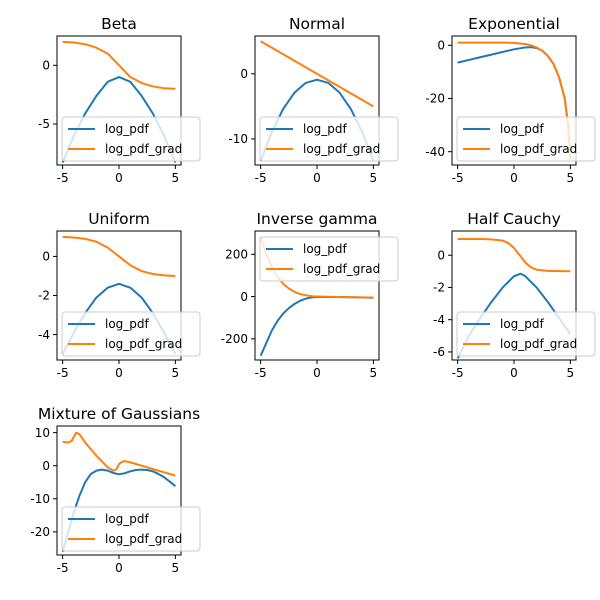 Image resolution: width=600 pixels, height=600 pixels. Describe the element at coordinates (234, 339) in the screenshot. I see `y-tick-label: -200` at that location.